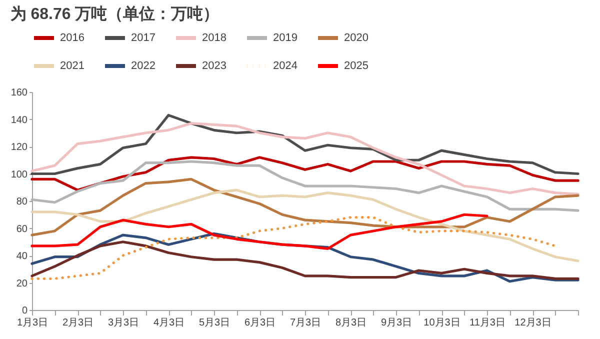 This screenshot has height=339, width=600. I want to click on x-tick-label: 11月3日, so click(488, 323).